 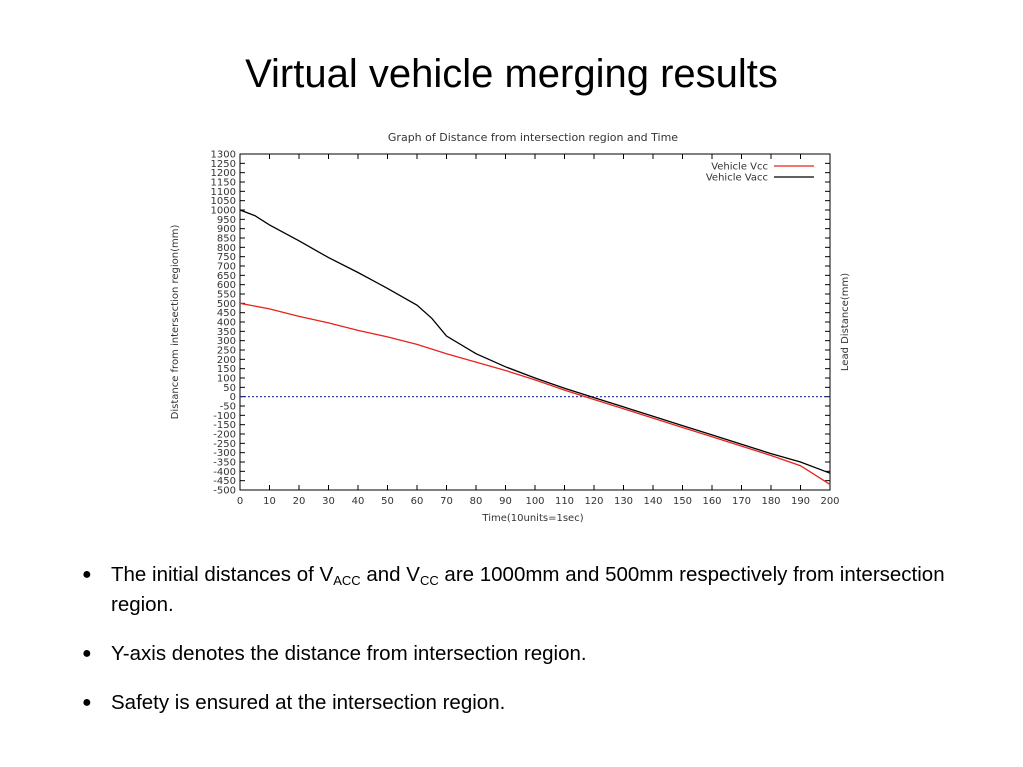 What do you see at coordinates (223, 211) in the screenshot?
I see `y-tick-label: 1000` at bounding box center [223, 211].